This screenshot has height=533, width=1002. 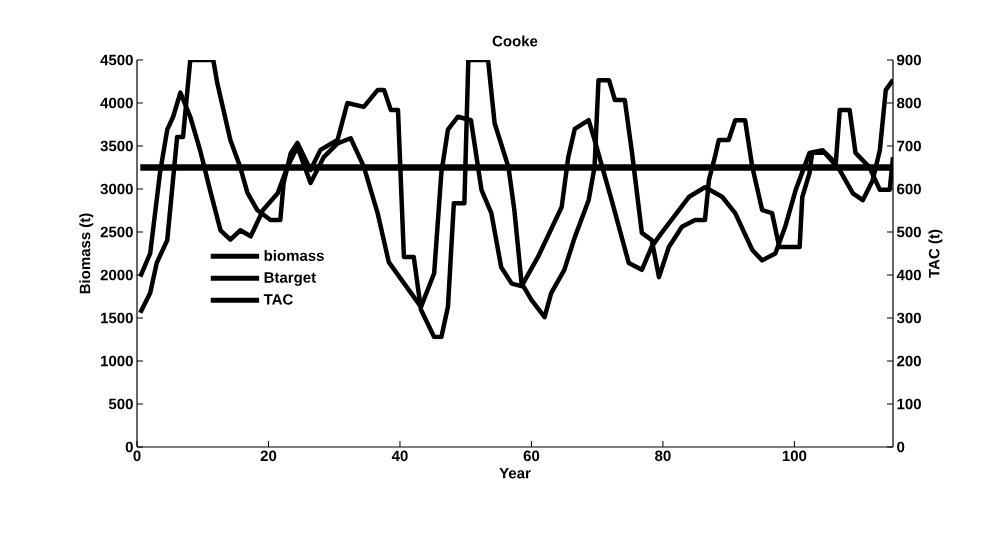 I want to click on y2-axis-title: TAC (t), so click(x=935, y=253).